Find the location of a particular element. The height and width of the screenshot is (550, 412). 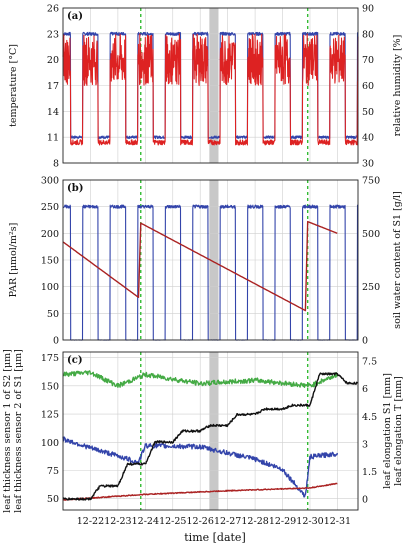

x-tick-label: 12-27 is located at coordinates (227, 521).